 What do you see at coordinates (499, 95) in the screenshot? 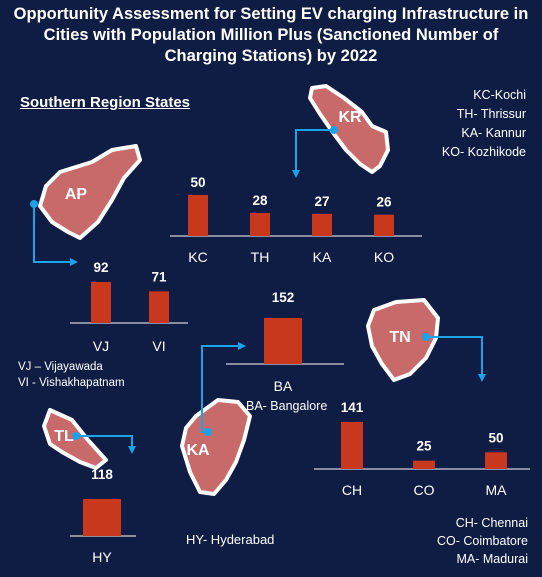
I see `legend-entry: KC-Kochi` at bounding box center [499, 95].